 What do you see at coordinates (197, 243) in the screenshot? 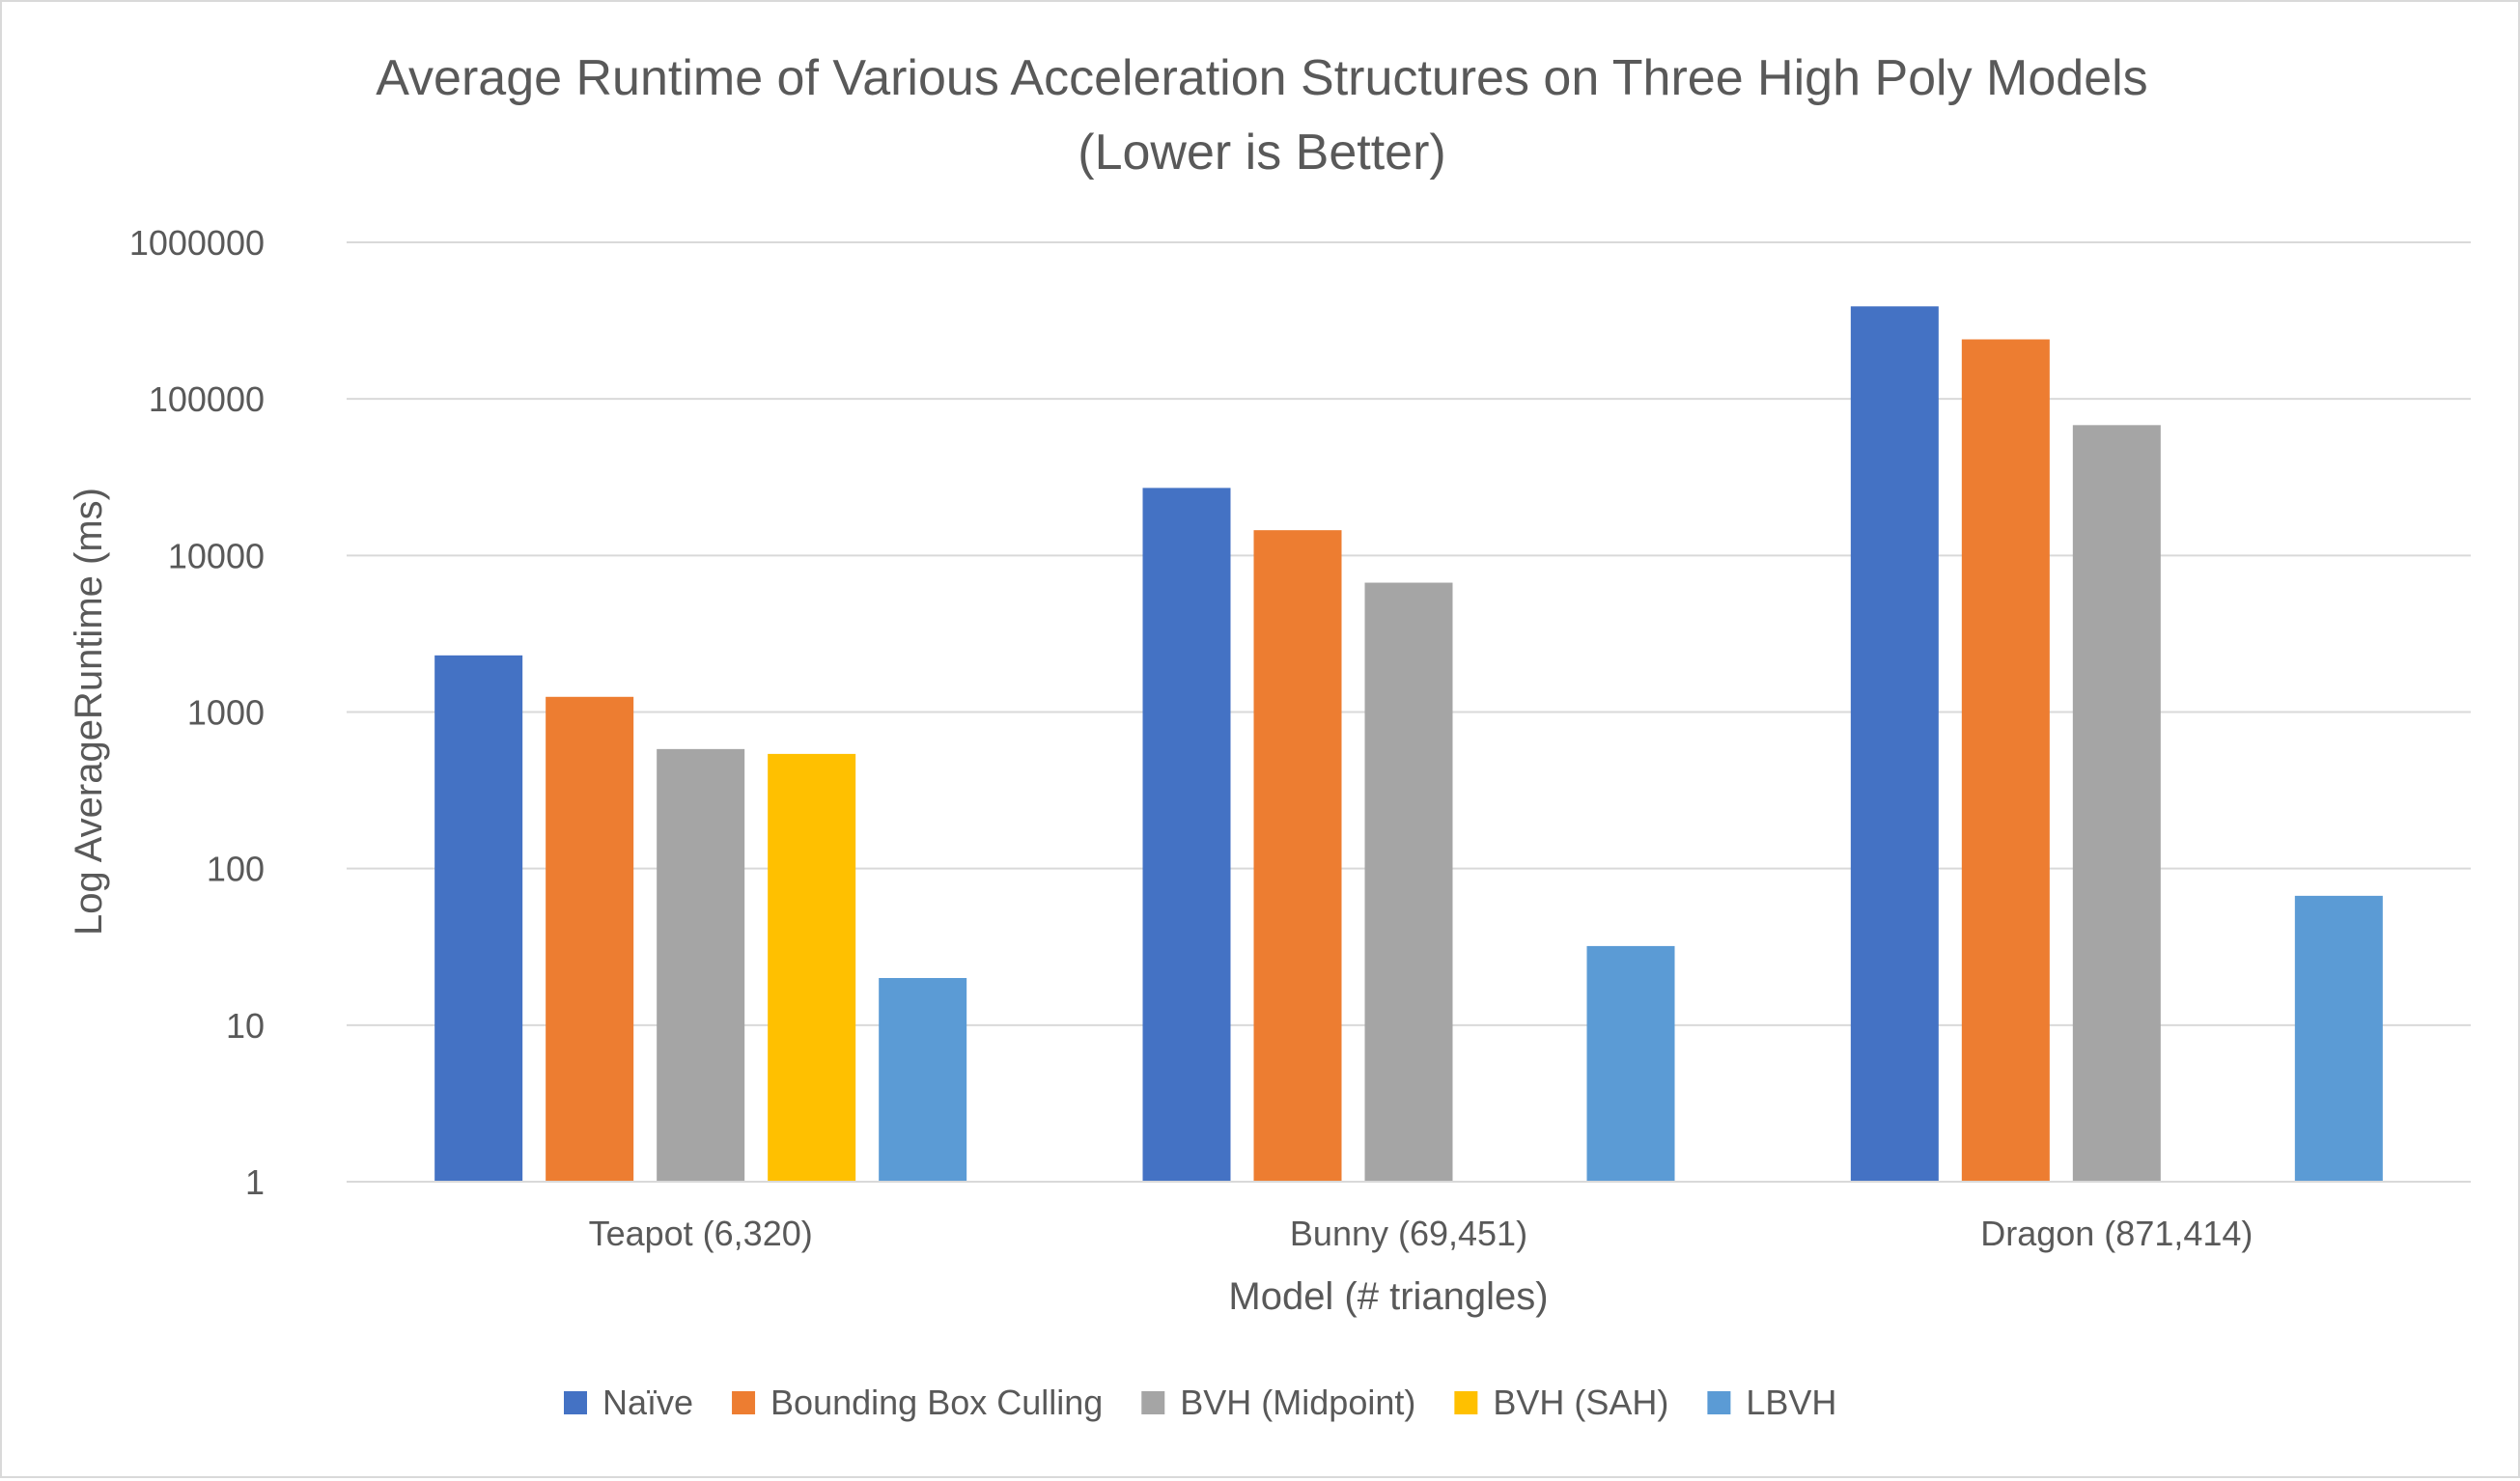
I see `y-tick-label: 1000000` at bounding box center [197, 243].